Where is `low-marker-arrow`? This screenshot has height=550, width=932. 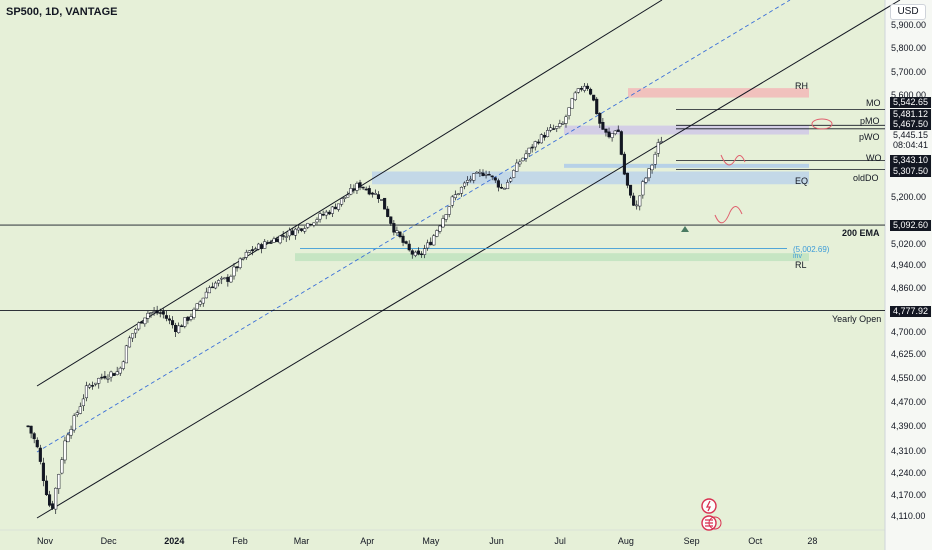
low-marker-arrow is located at coordinates (685, 229).